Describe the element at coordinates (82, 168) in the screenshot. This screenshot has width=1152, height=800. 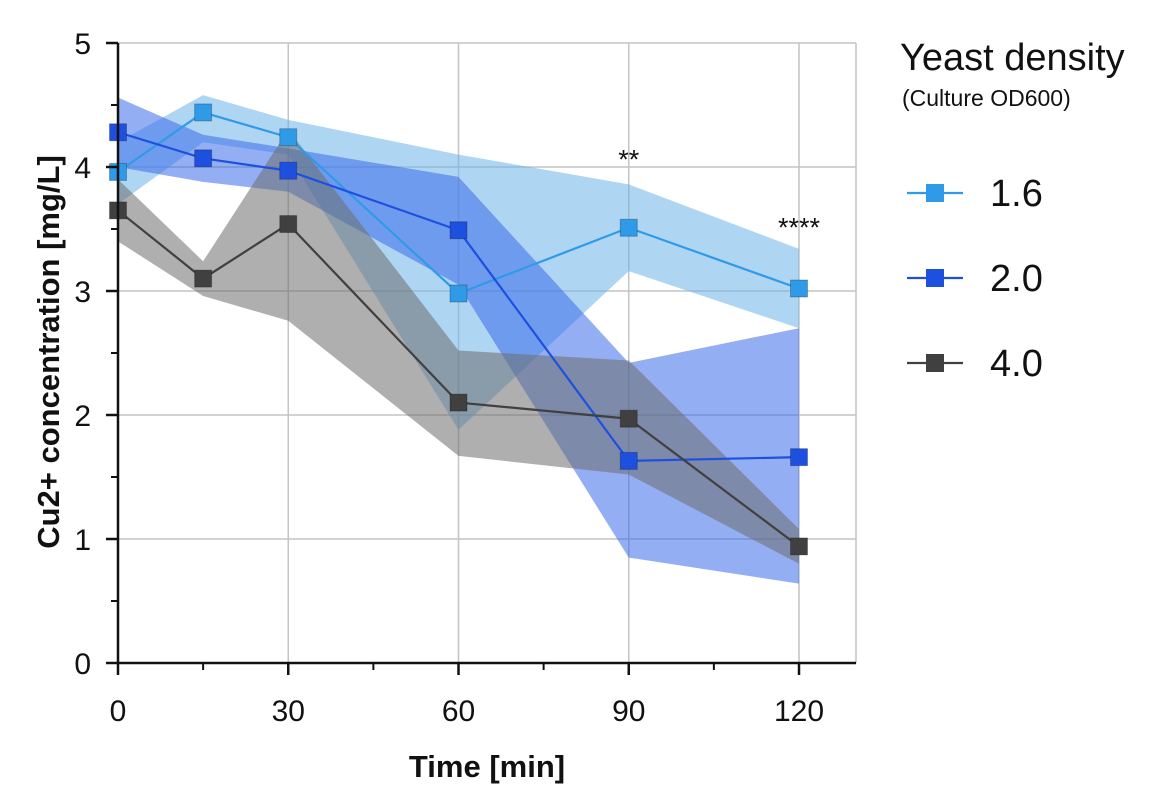
I see `y-tick-label-4: 4` at that location.